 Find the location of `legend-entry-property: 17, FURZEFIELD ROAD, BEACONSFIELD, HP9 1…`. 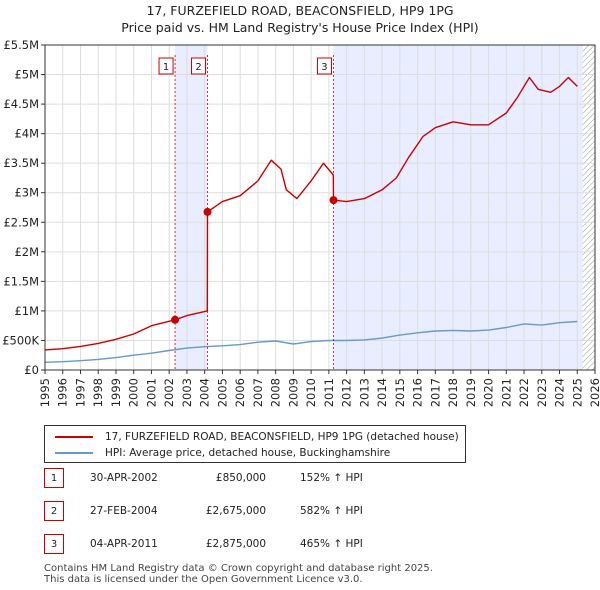

legend-entry-property: 17, FURZEFIELD ROAD, BEACONSFIELD, HP9 1… is located at coordinates (257, 437).